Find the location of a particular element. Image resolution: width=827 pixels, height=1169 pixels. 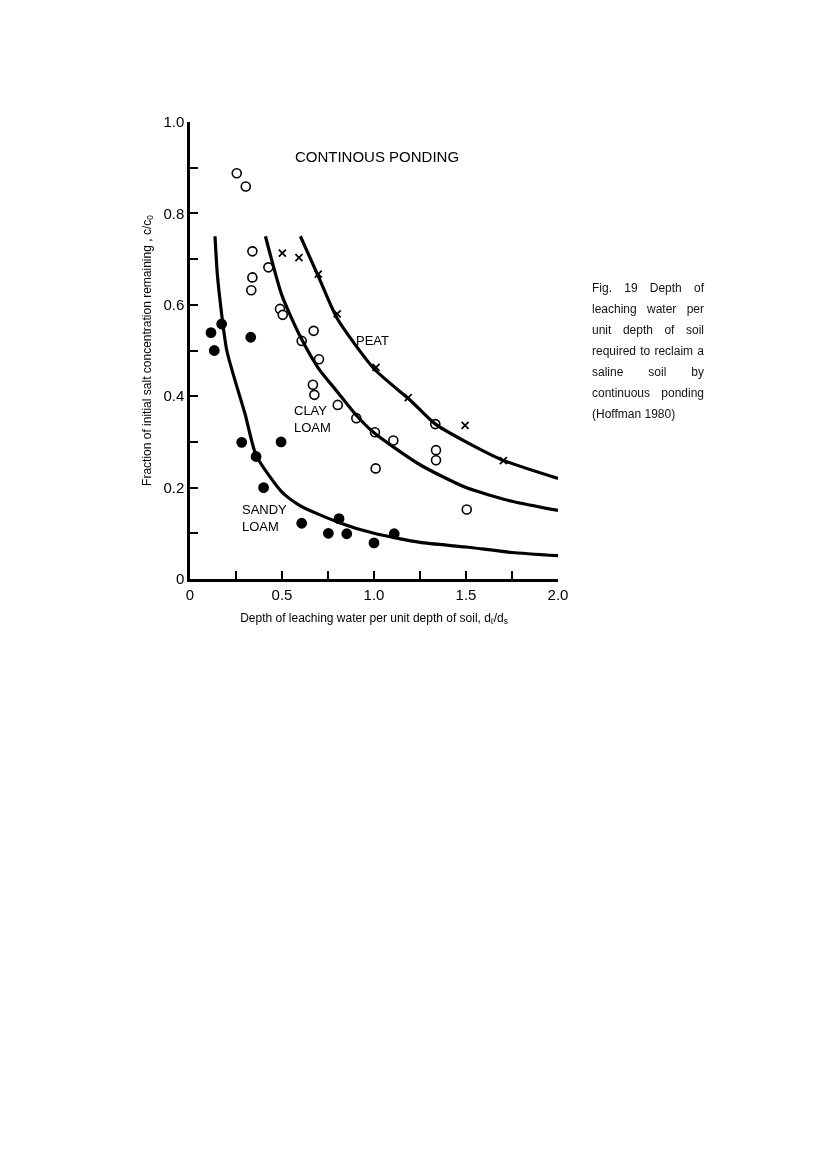

series-label: PEAT is located at coordinates (373, 340).